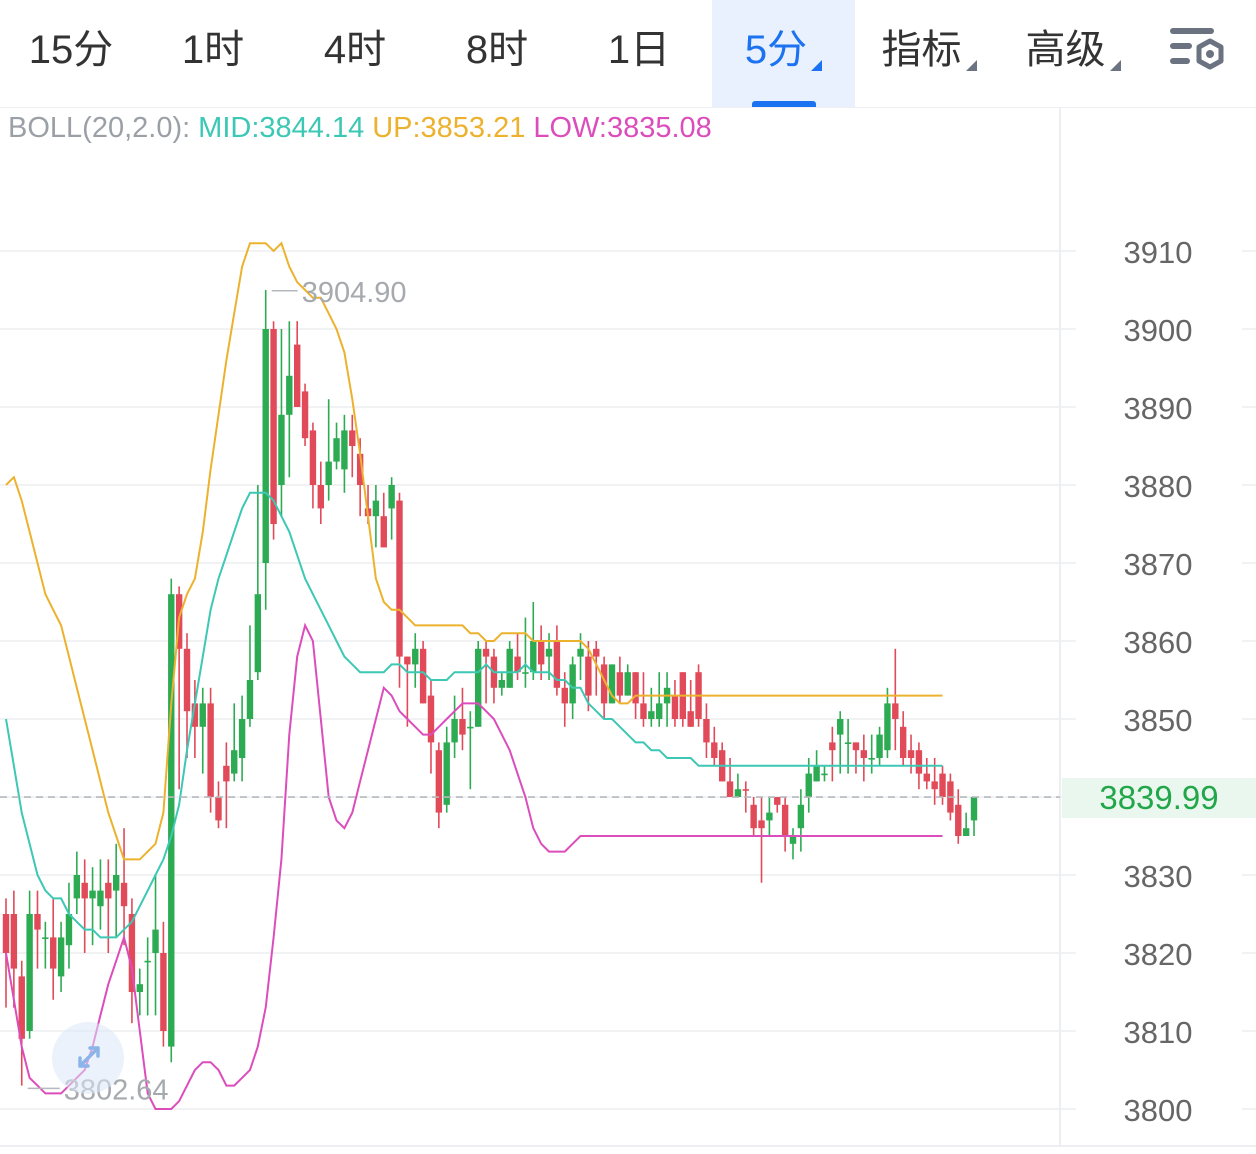 The width and height of the screenshot is (1256, 1154). What do you see at coordinates (1158, 954) in the screenshot?
I see `y-tick-label: 3820` at bounding box center [1158, 954].